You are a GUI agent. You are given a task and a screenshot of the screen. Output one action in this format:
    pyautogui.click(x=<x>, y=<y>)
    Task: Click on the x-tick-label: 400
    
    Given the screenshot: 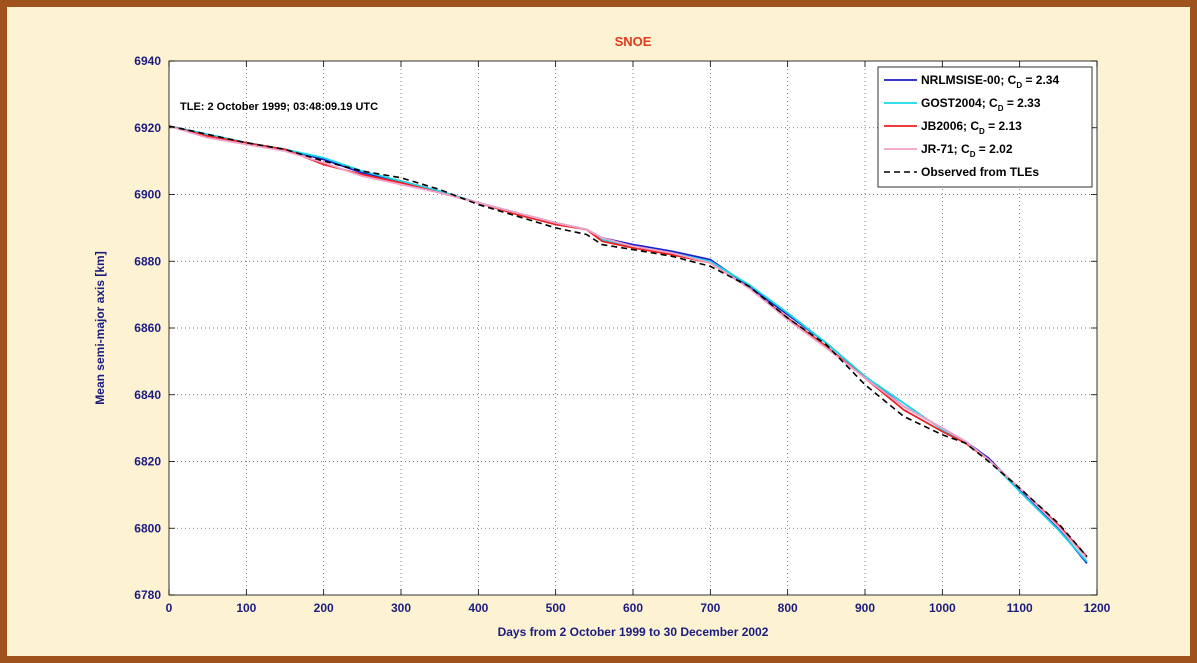 What is the action you would take?
    pyautogui.click(x=478, y=608)
    